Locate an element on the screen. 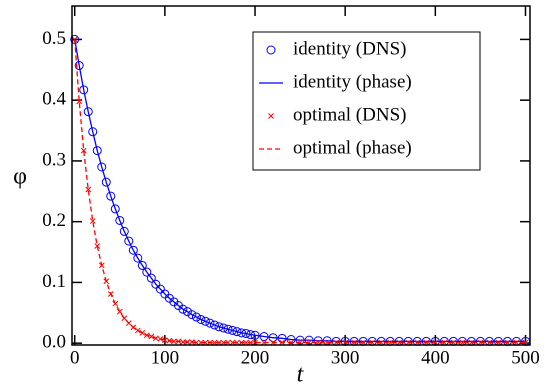 Image resolution: width=550 pixels, height=390 pixels. y-tick-label: 0.5 is located at coordinates (54, 38).